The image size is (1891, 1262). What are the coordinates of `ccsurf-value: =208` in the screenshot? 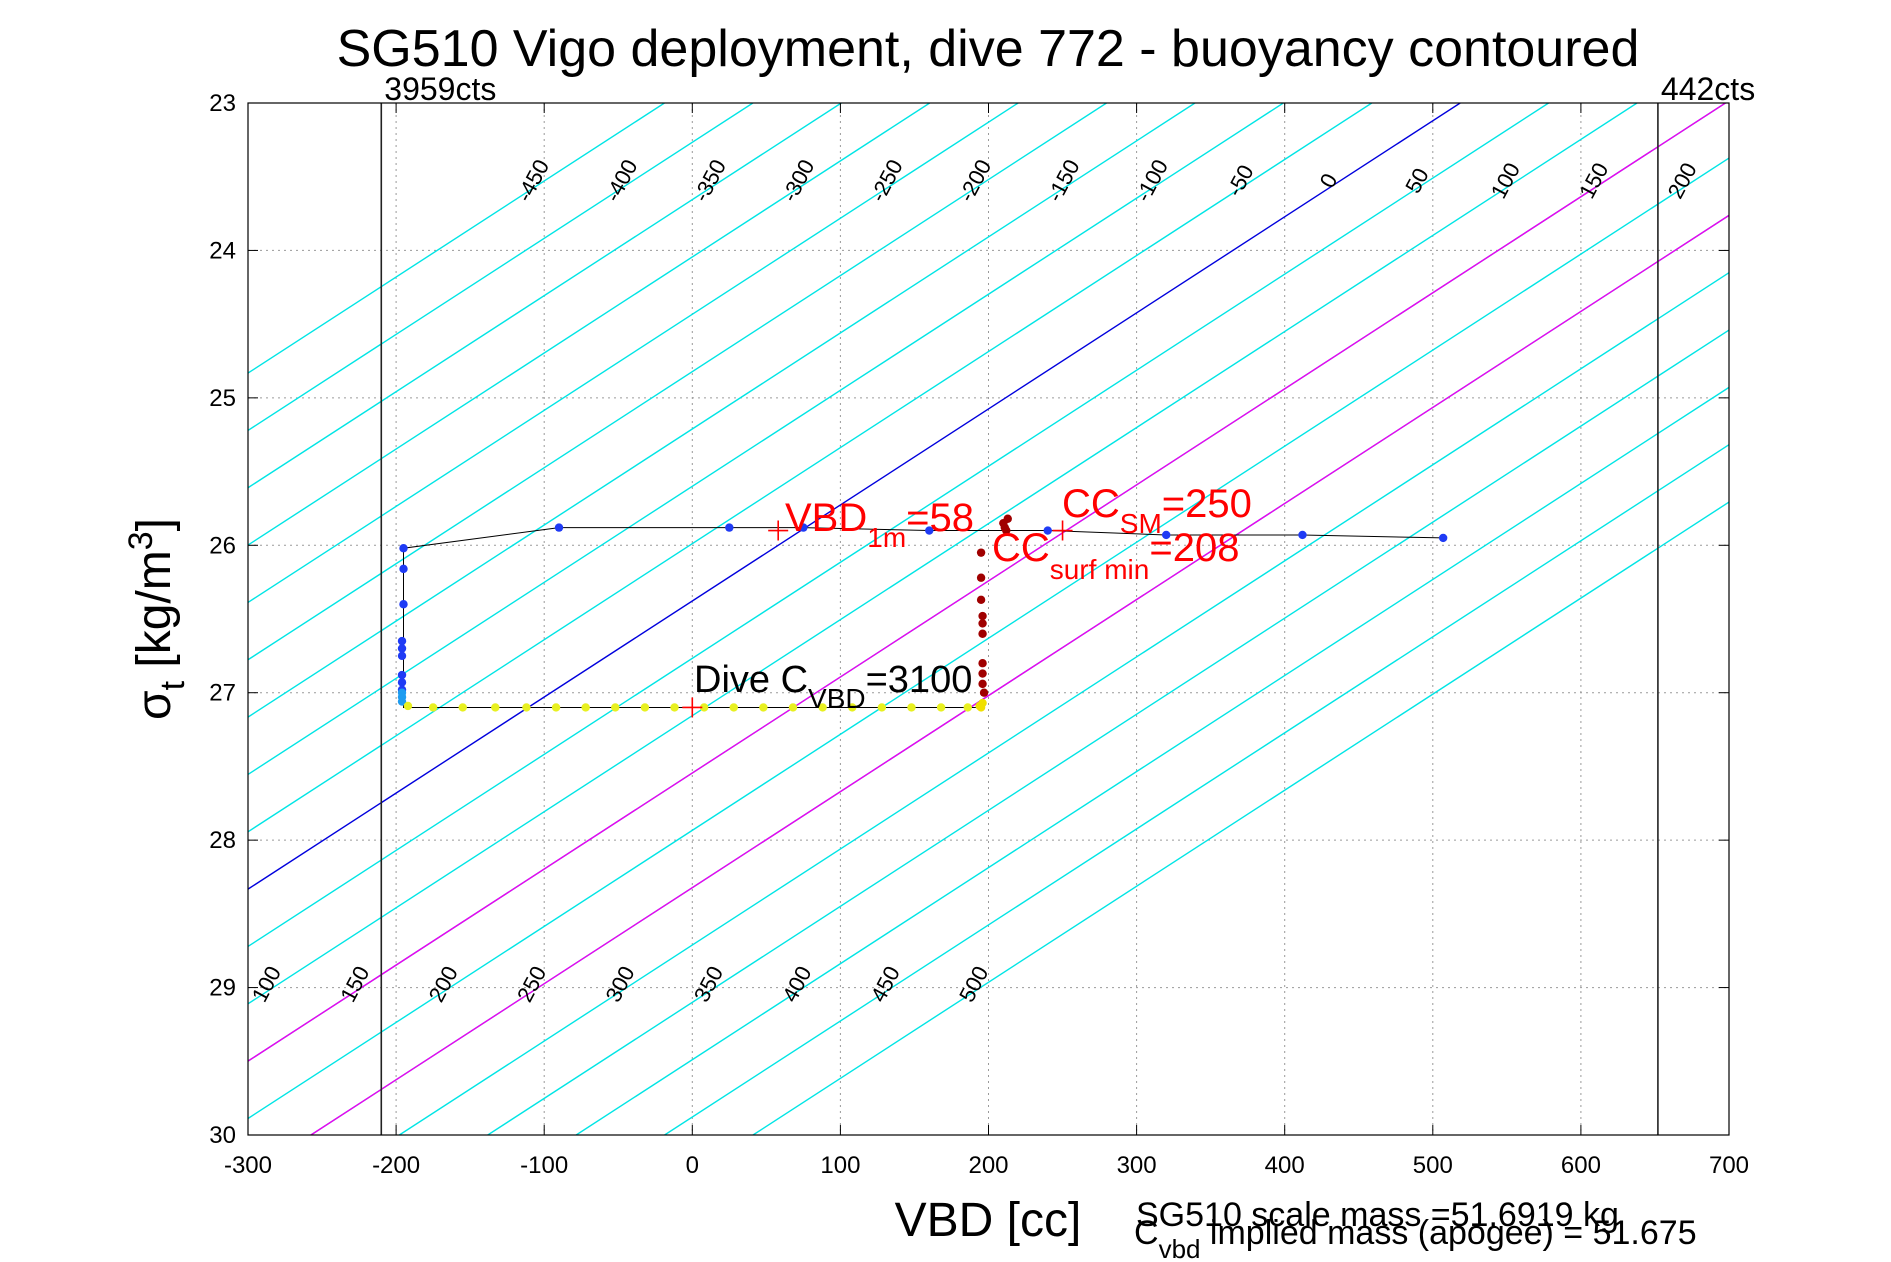 It's located at (1194, 548).